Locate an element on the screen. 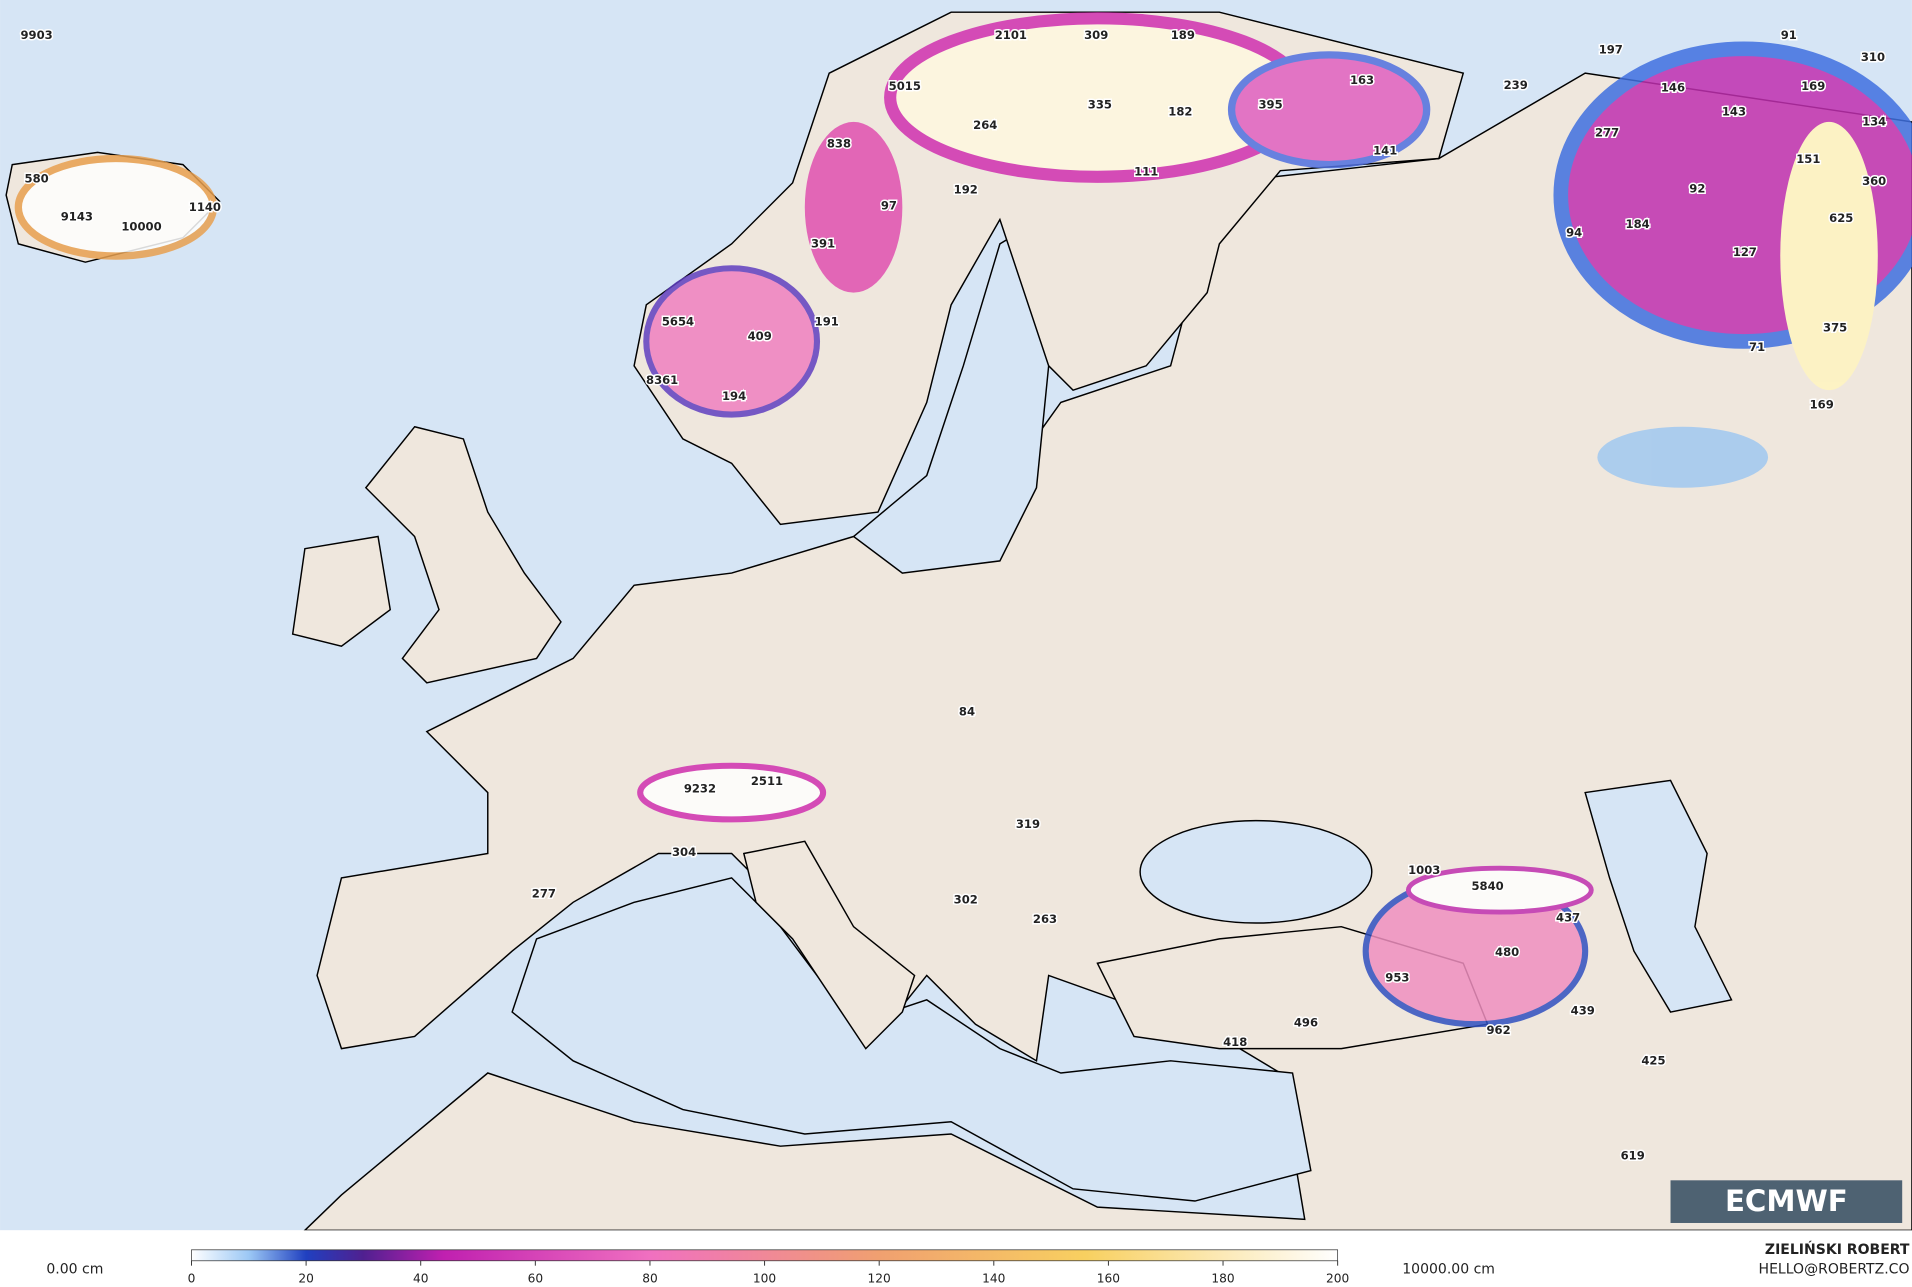 The height and width of the screenshot is (1287, 1912). map-value-label: 425 is located at coordinates (1653, 1060).